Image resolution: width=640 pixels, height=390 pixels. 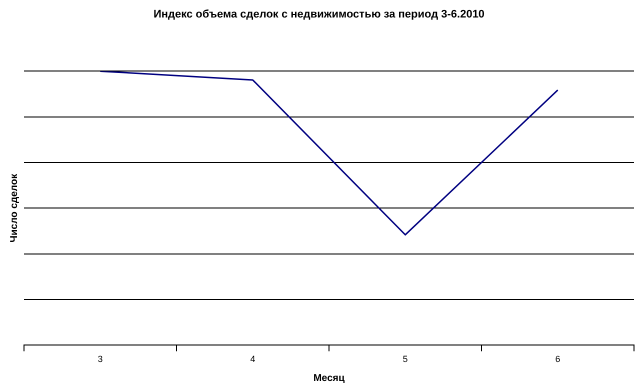 I want to click on x-tick-label: 5, so click(x=405, y=359).